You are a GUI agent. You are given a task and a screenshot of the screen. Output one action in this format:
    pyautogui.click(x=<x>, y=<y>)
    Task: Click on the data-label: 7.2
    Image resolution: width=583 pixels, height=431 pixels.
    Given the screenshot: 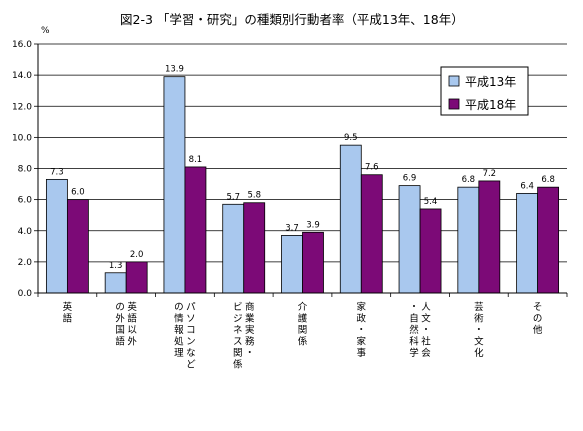 What is the action you would take?
    pyautogui.click(x=490, y=174)
    